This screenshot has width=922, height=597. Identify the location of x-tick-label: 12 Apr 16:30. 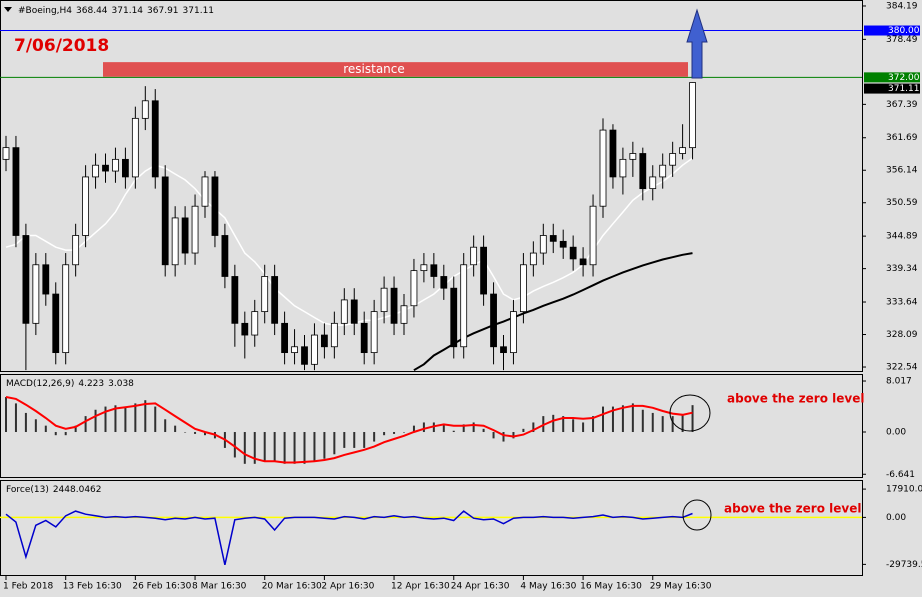
(420, 587).